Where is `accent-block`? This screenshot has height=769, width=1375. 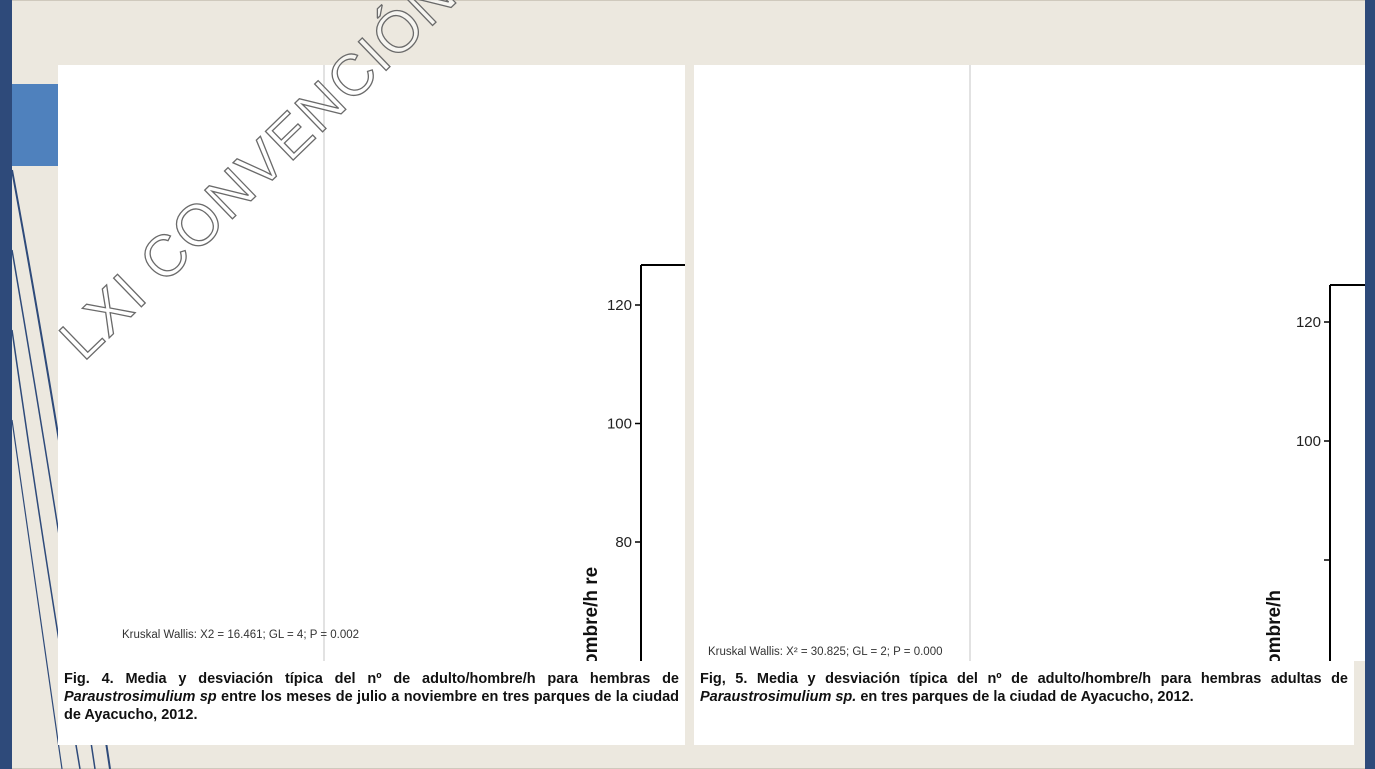 accent-block is located at coordinates (37, 125).